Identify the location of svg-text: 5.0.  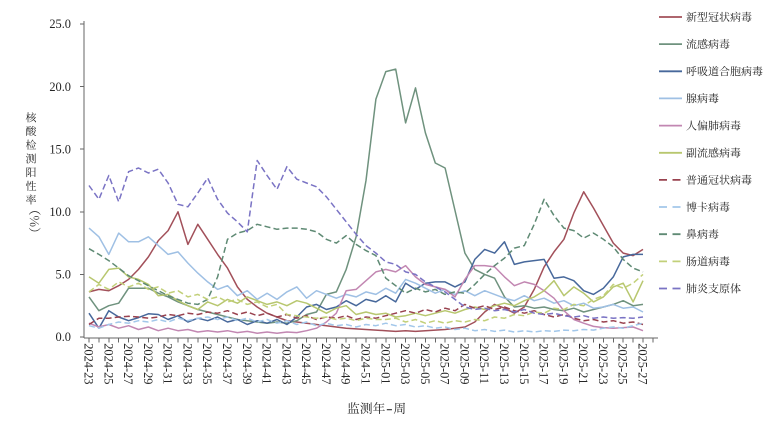
(64, 275).